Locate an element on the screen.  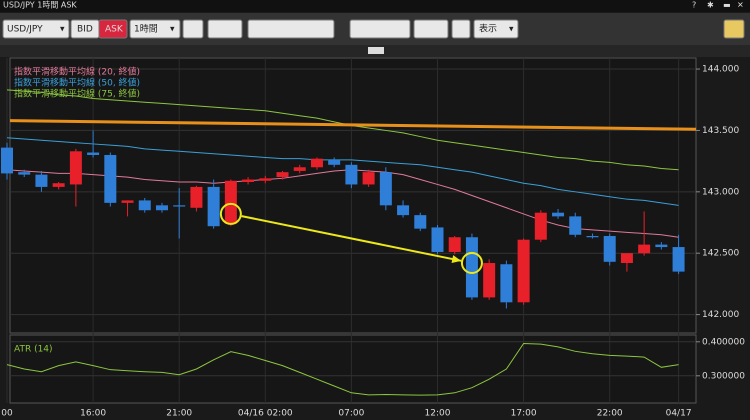
capture-button is located at coordinates (461, 29).